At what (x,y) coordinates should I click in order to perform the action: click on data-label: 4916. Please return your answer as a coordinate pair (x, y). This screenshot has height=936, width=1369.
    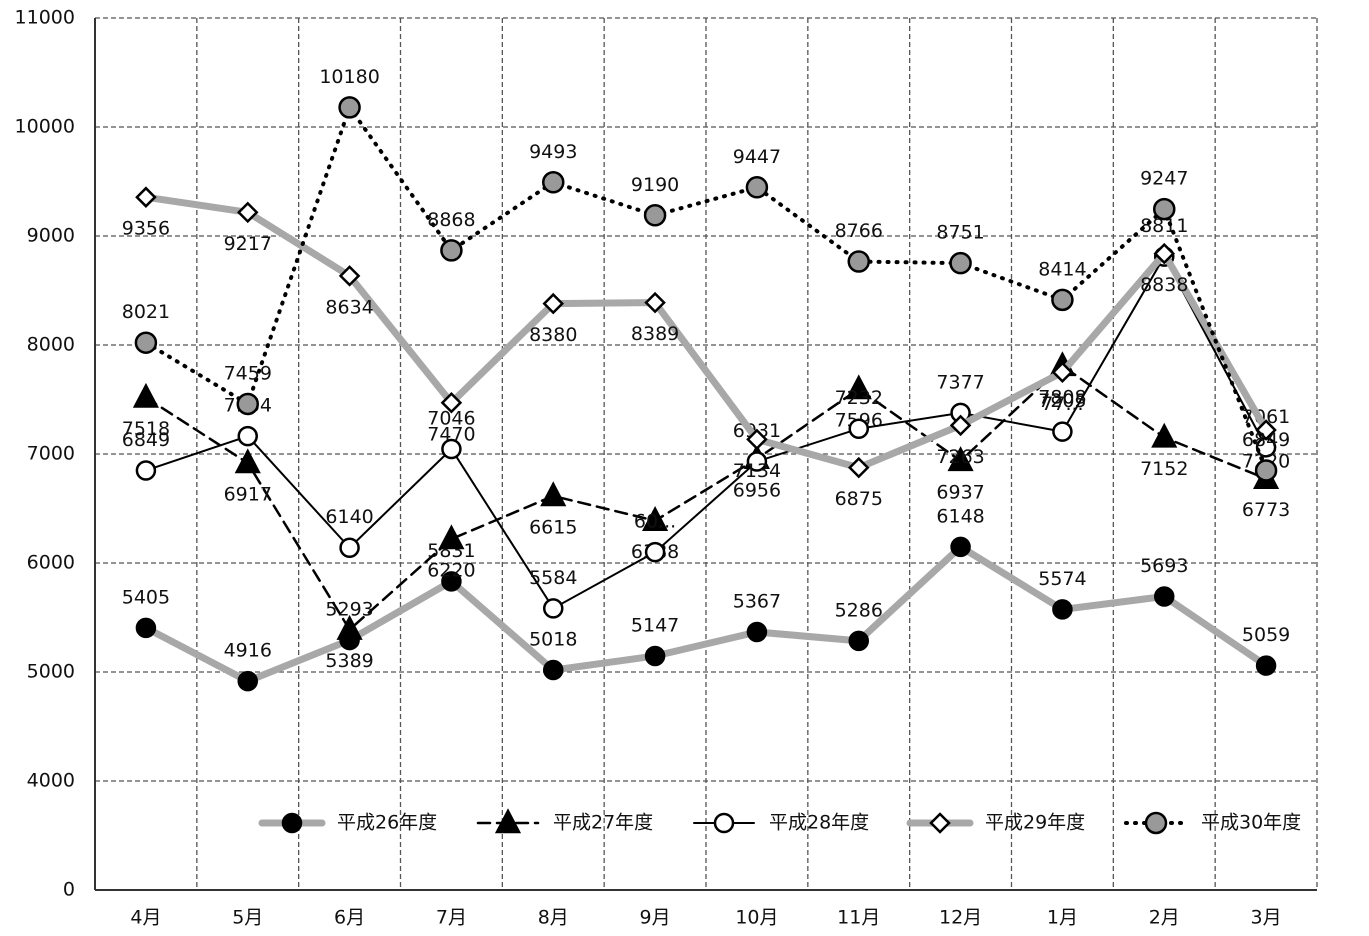
    Looking at the image, I should click on (248, 651).